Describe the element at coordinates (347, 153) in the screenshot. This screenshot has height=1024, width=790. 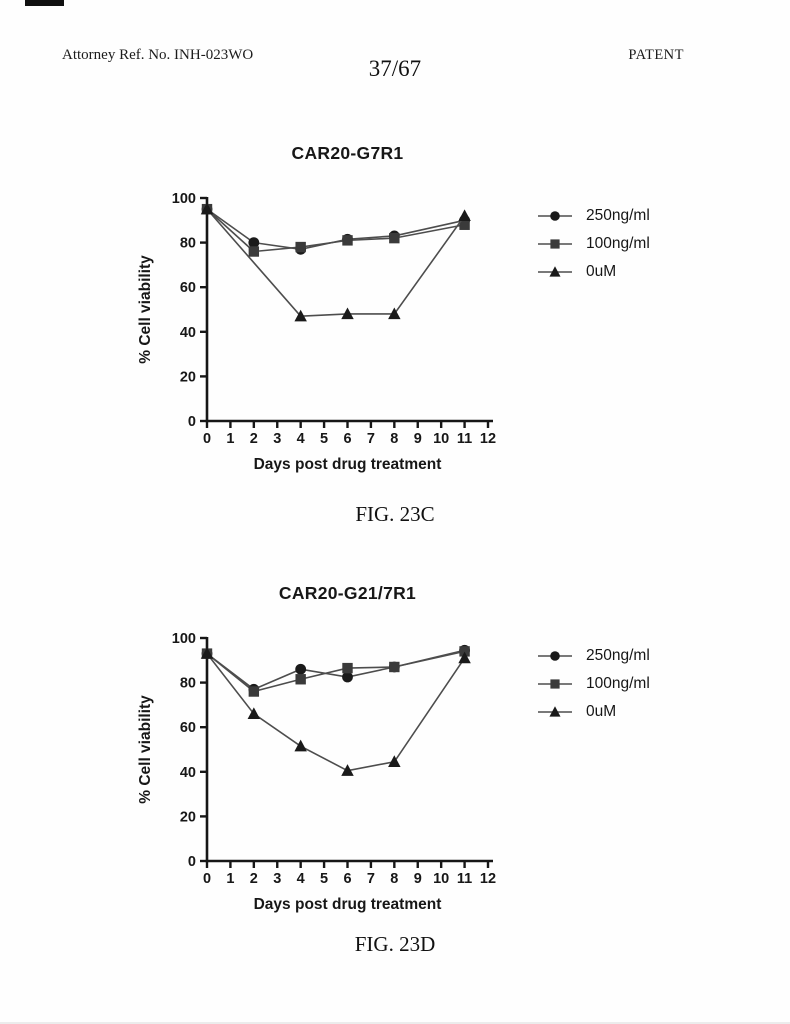
I see `chart-title: CAR20-G7R1` at that location.